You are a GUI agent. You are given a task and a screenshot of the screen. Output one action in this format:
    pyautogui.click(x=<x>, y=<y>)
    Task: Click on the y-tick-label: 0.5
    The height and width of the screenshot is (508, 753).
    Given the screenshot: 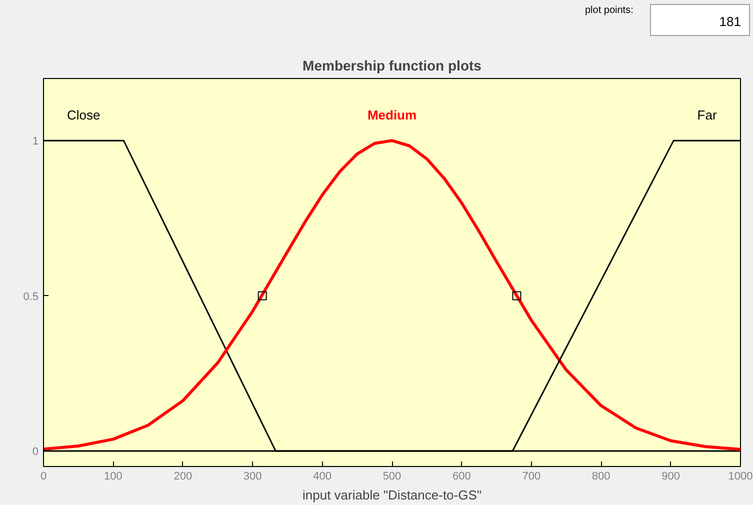 What is the action you would take?
    pyautogui.click(x=31, y=296)
    